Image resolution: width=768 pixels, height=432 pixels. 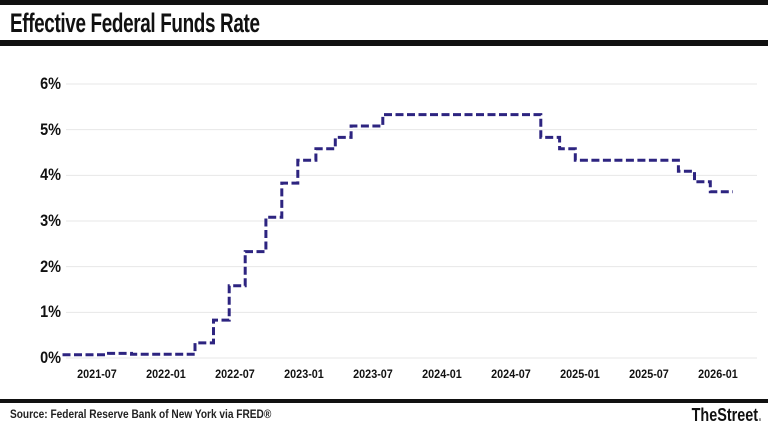 I want to click on title-divider-bar, so click(x=384, y=43).